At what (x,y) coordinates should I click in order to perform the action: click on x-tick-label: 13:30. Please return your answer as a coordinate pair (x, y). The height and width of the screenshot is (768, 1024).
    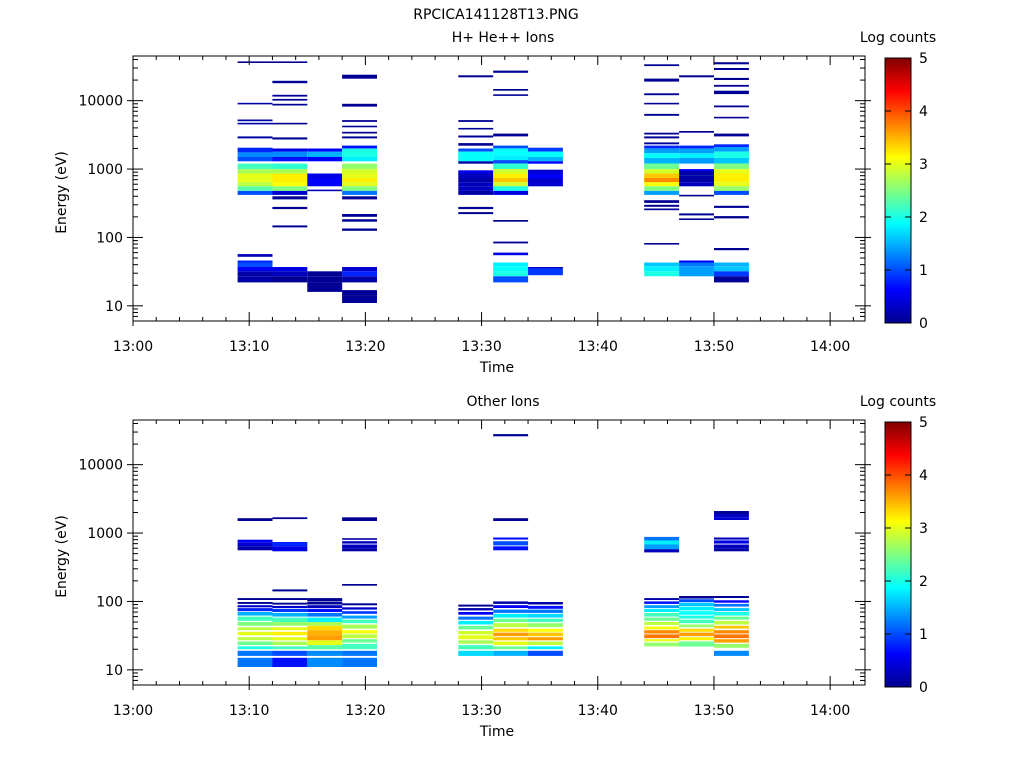
    Looking at the image, I should click on (481, 711).